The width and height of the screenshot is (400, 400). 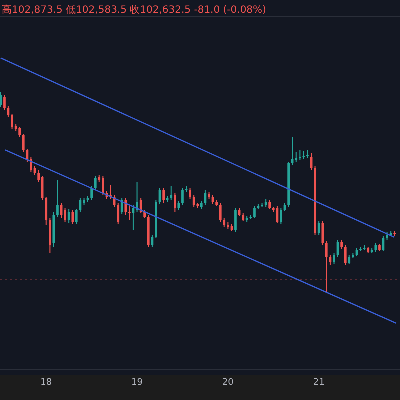 I want to click on x-tick-label: 19, so click(x=138, y=383).